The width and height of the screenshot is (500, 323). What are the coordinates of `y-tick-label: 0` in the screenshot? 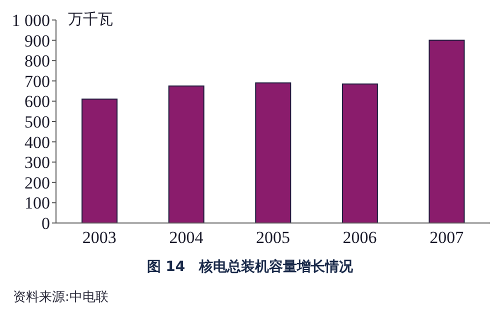 It's located at (46, 224).